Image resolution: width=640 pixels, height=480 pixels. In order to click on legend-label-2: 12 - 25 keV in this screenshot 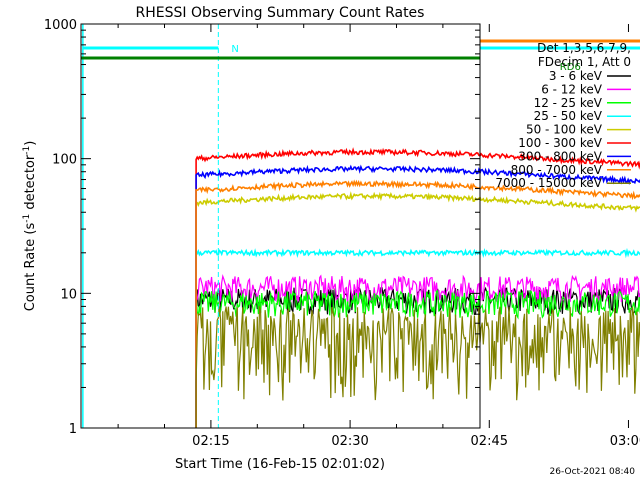, I will do `click(568, 103)`.